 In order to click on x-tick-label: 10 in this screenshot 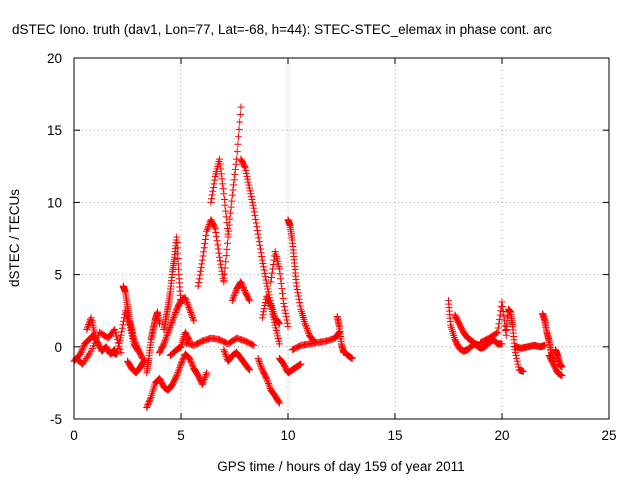, I will do `click(287, 435)`.